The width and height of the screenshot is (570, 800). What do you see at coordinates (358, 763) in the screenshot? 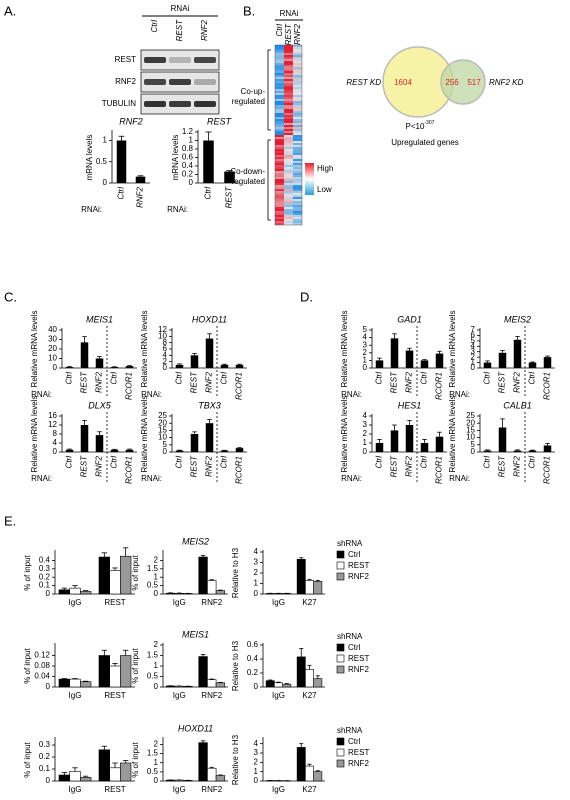
I see `legend-label: RNF2` at bounding box center [358, 763].